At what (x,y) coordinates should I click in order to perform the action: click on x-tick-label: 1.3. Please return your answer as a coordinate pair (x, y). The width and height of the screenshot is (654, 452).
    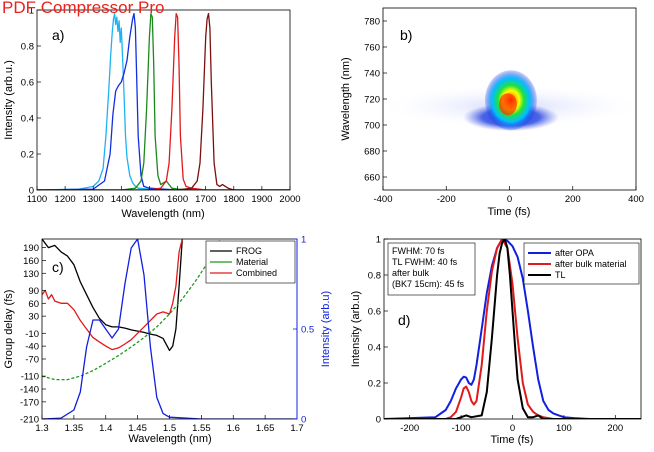
    Looking at the image, I should click on (41, 428).